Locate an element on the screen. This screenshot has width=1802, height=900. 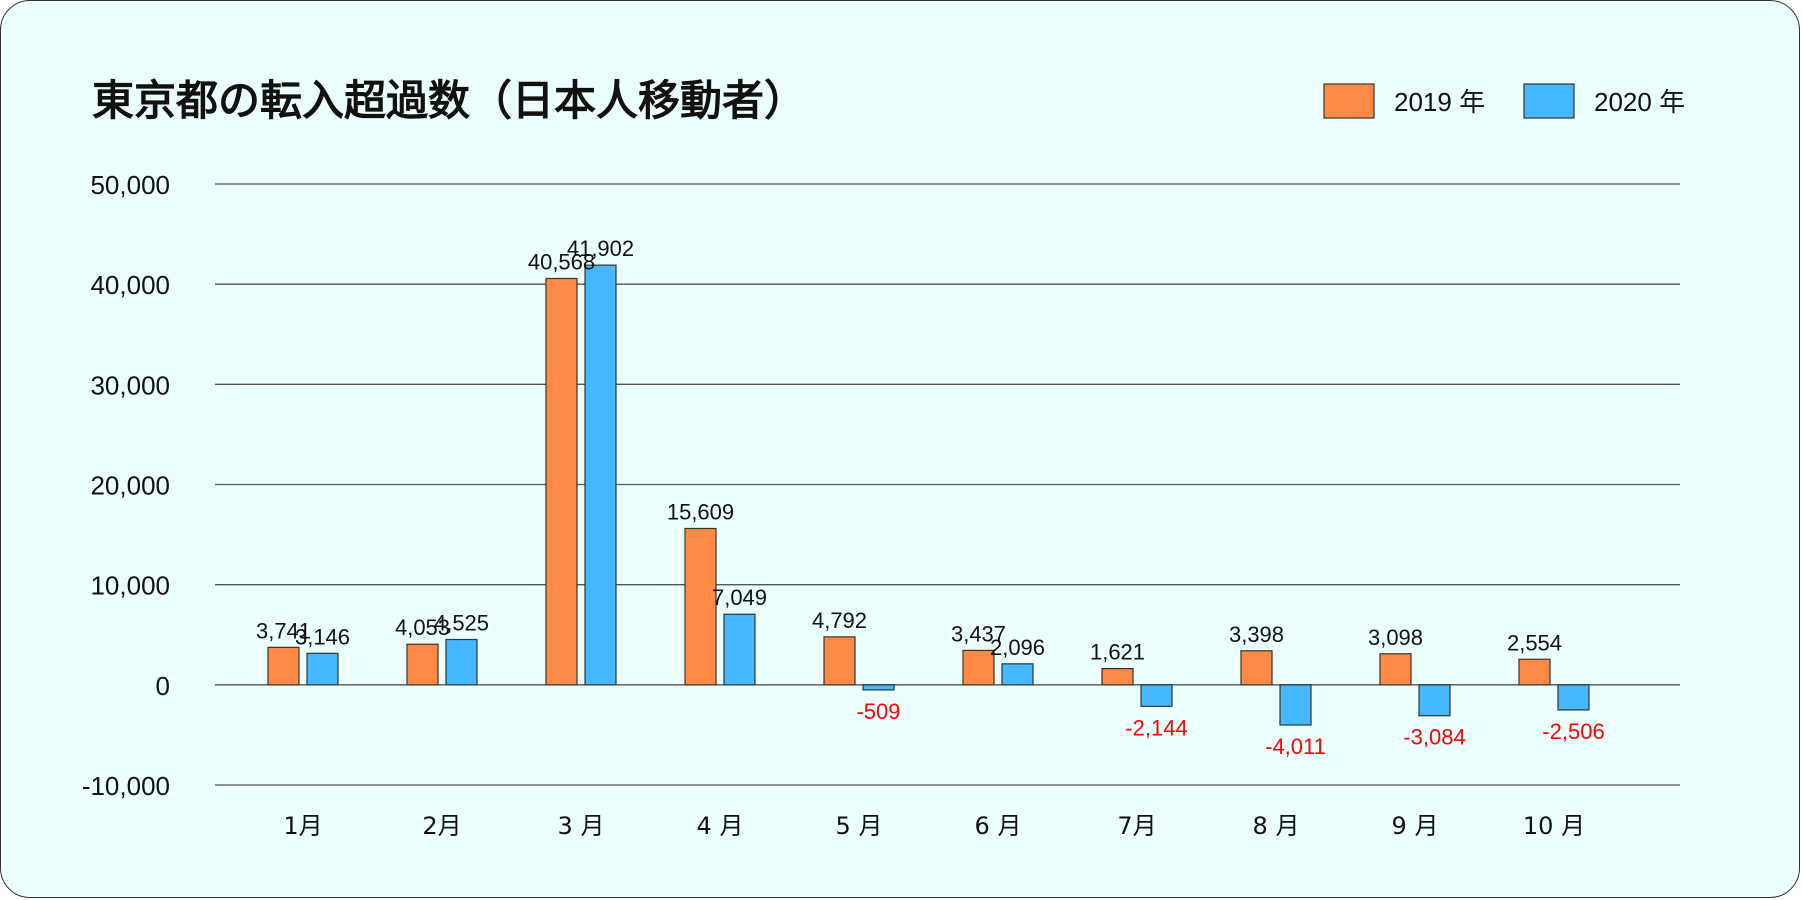
legend-swatch-2019 is located at coordinates (1349, 101).